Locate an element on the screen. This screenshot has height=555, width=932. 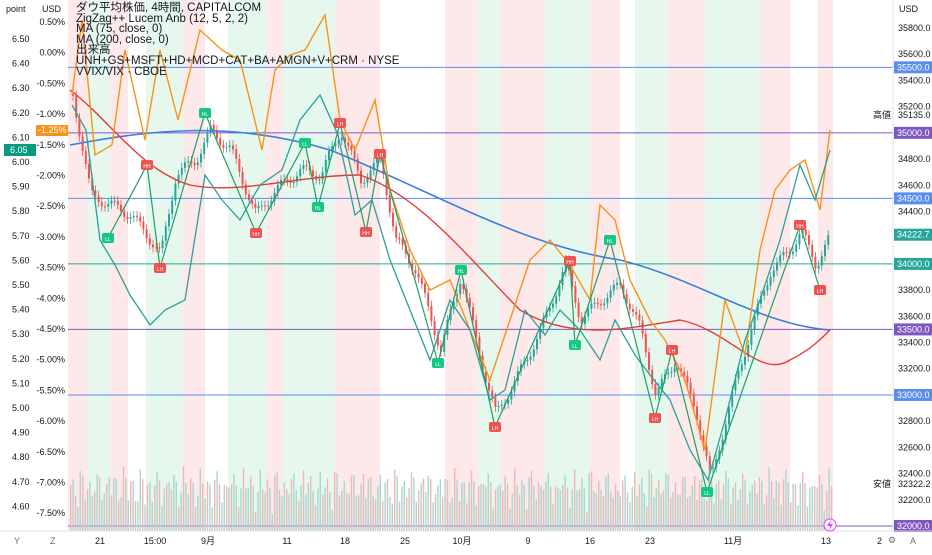
pct-axis-tick: -7.50% is located at coordinates (50, 513).